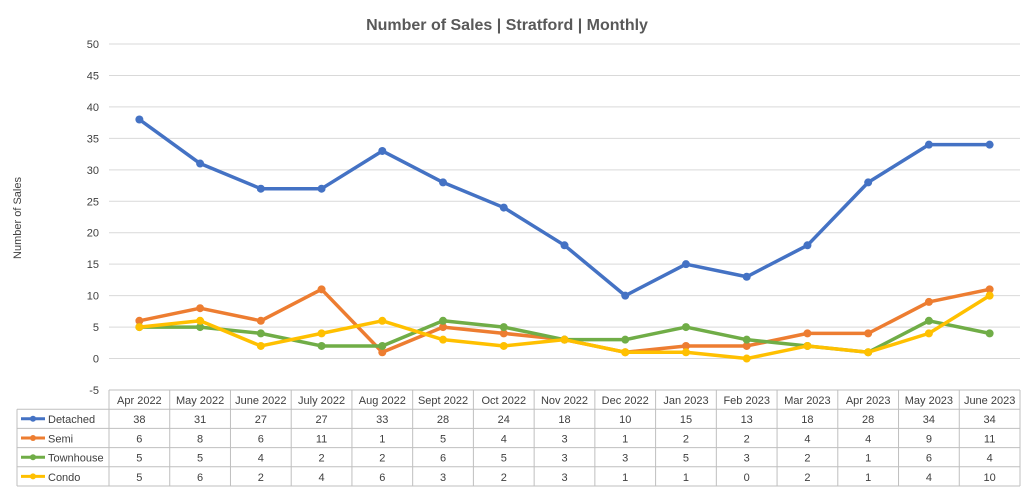  What do you see at coordinates (990, 478) in the screenshot?
I see `data-table-value: 10` at bounding box center [990, 478].